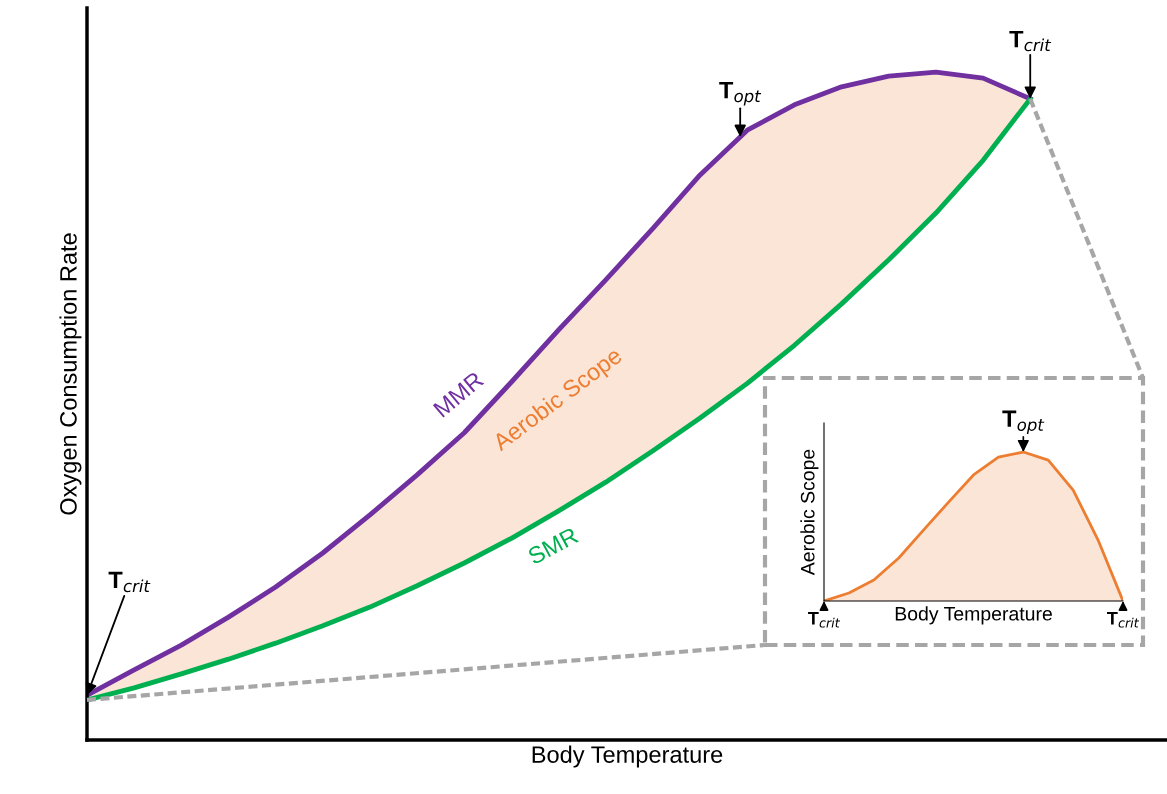 The width and height of the screenshot is (1167, 794). I want to click on y-axis-title: Aerobic Scope, so click(809, 512).